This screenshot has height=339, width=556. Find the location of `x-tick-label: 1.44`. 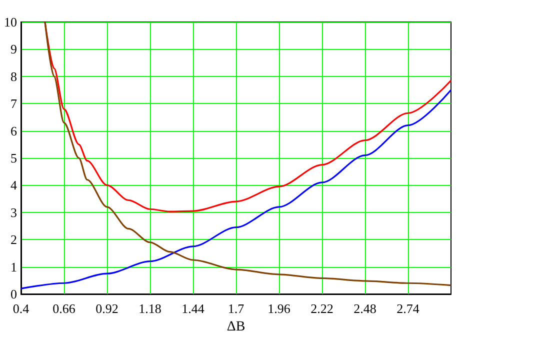

x-tick-label: 1.44 is located at coordinates (193, 308).